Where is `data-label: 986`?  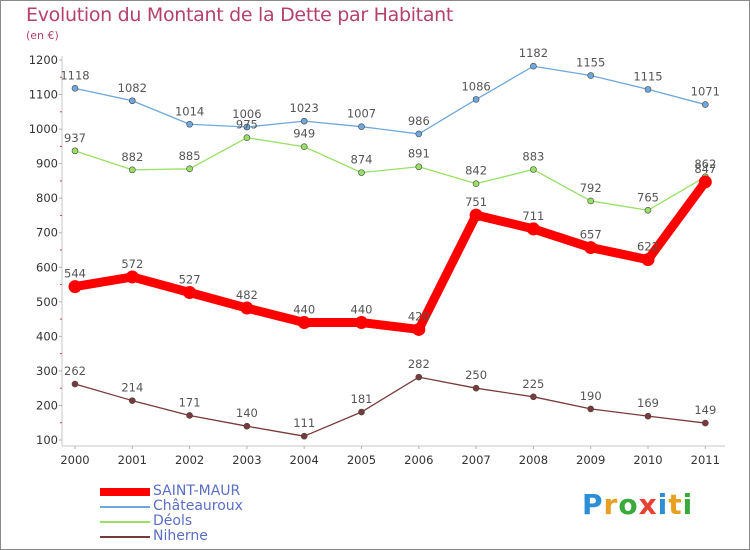 data-label: 986 is located at coordinates (419, 121).